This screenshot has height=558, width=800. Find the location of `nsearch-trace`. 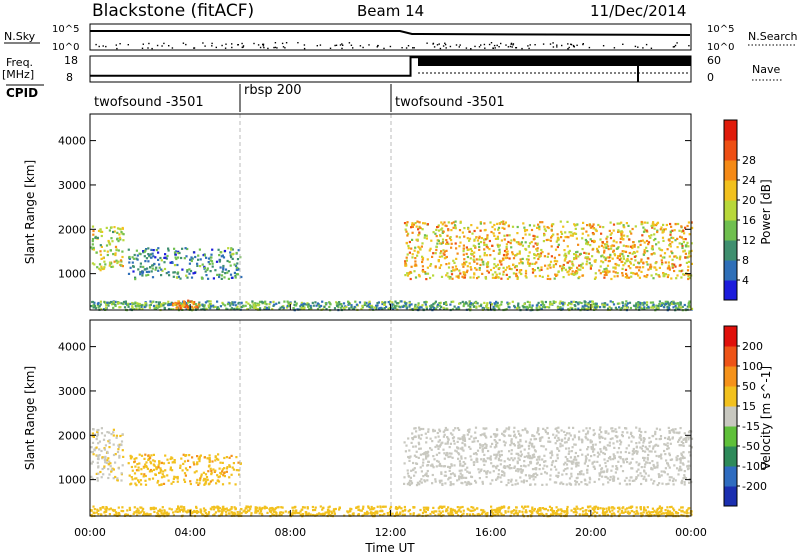

nsearch-trace is located at coordinates (392, 45).